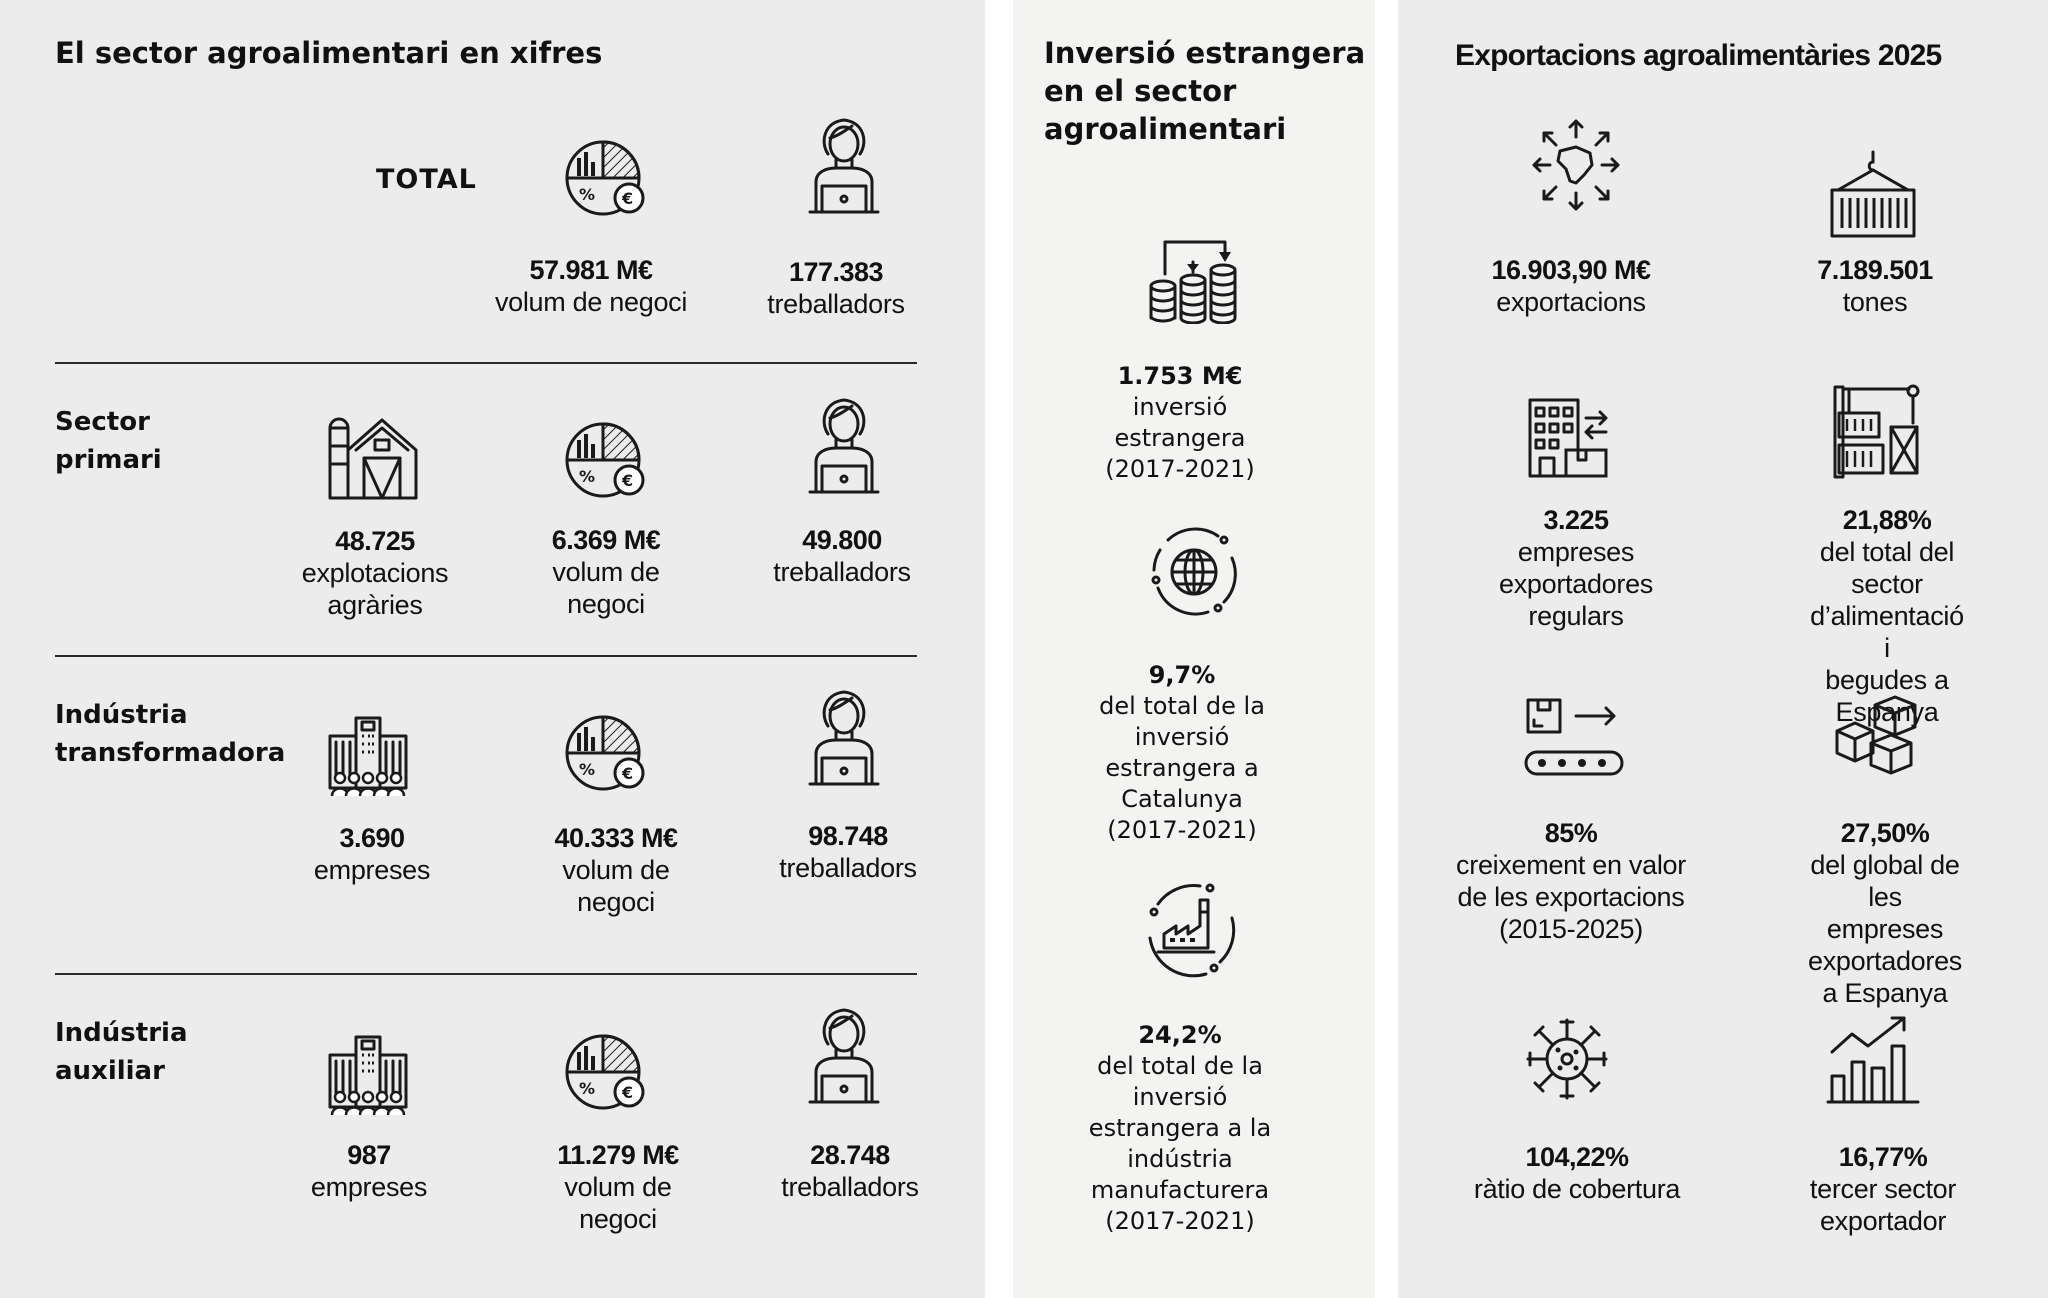  Describe the element at coordinates (1577, 1173) in the screenshot. I see `stat-coverage-ratio: 104,22% ràtio de cobertura` at that location.